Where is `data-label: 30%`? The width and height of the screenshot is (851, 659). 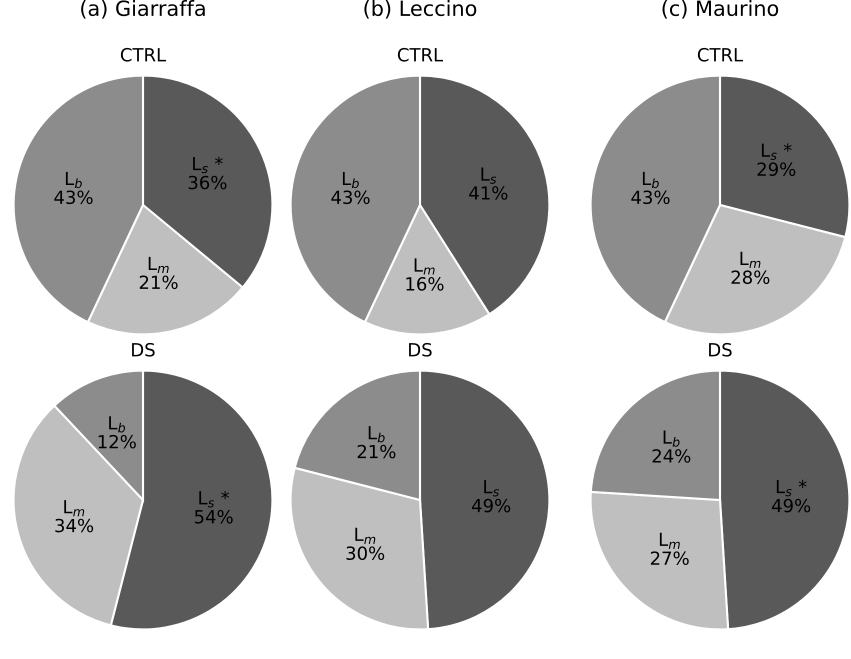 data-label: 30% is located at coordinates (365, 553).